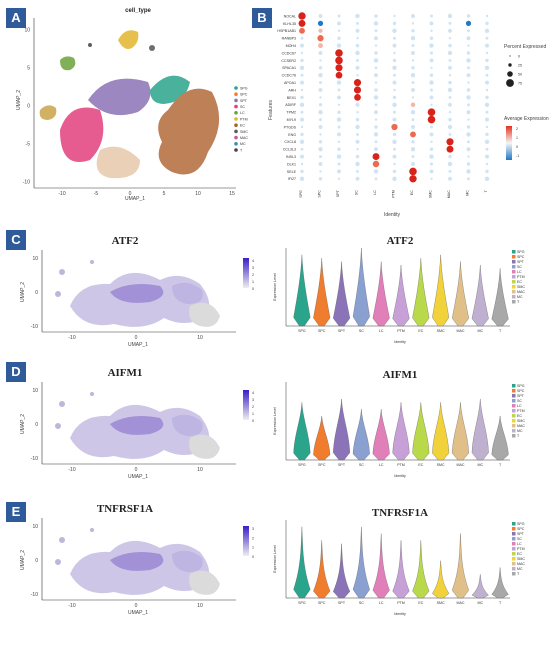 This screenshot has height=652, width=550. I want to click on violin-category: EC, so click(420, 465).